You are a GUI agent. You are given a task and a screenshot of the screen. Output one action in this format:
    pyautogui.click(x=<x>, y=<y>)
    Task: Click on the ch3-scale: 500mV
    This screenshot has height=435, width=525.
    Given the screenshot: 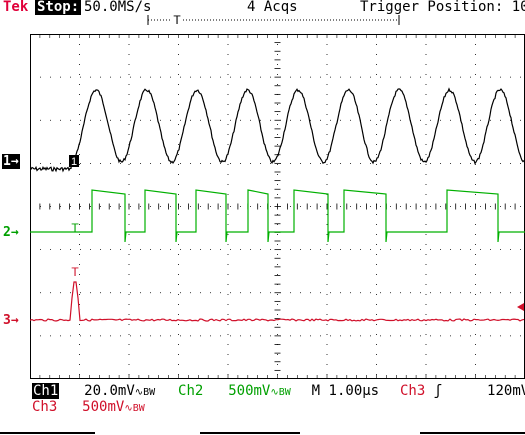 What is the action you would take?
    pyautogui.click(x=103, y=407)
    